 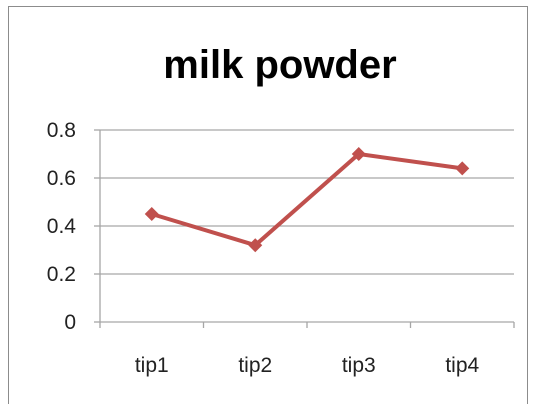 I want to click on y-tick-label: 0.6, so click(x=61, y=178).